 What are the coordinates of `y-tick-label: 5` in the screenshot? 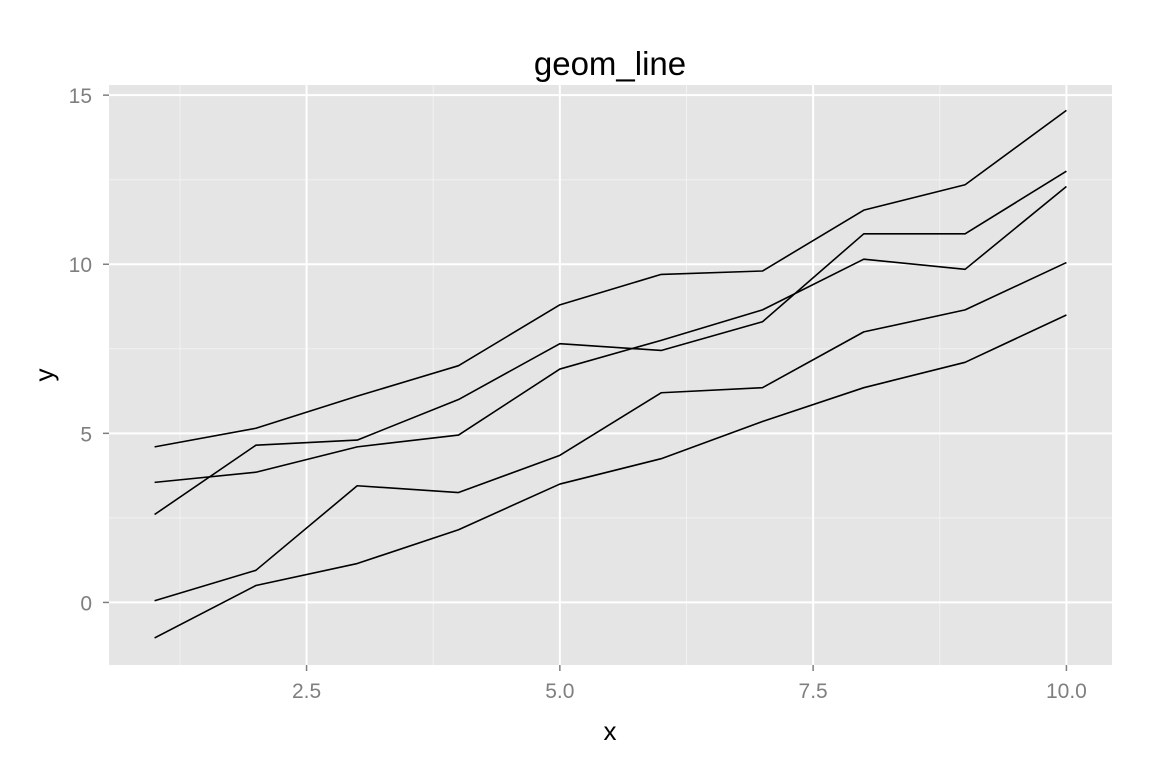 It's located at (86, 434).